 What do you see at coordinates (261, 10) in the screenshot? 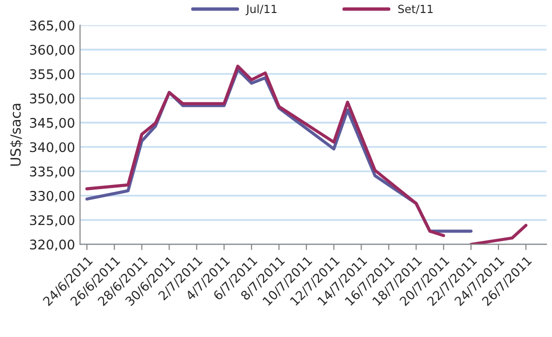
I see `legend-label: Jul/11` at bounding box center [261, 10].